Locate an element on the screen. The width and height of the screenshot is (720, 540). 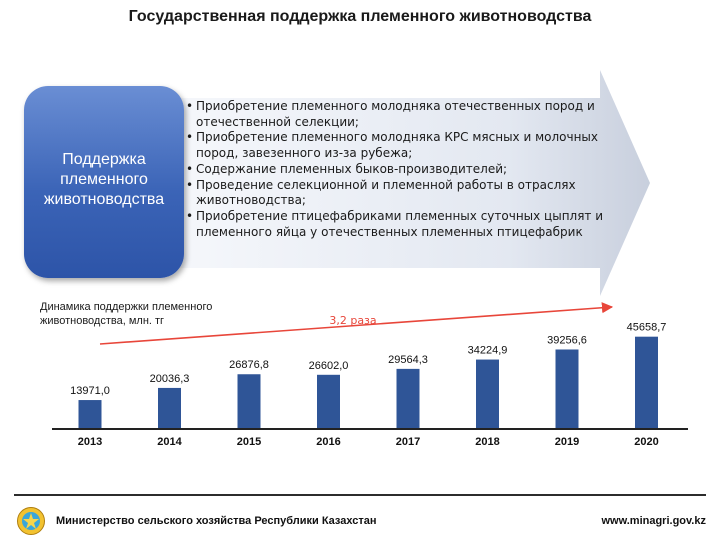
x-tick-label: 2020 is located at coordinates (646, 442).